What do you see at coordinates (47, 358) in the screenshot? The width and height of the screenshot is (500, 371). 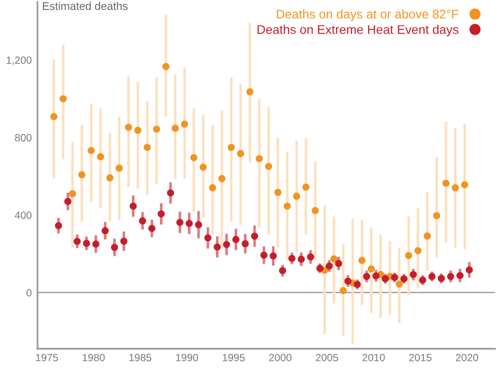 I see `x-tick-label: 1975` at bounding box center [47, 358].